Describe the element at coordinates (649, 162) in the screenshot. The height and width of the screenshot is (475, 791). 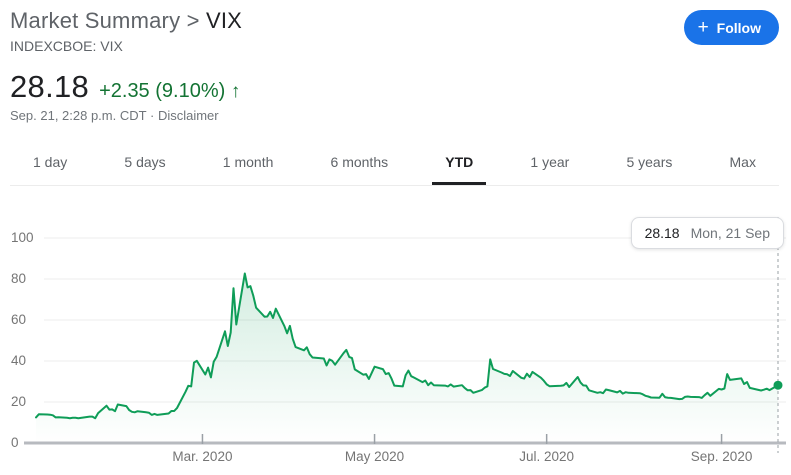
I see `tab-5-years: 5 years` at that location.